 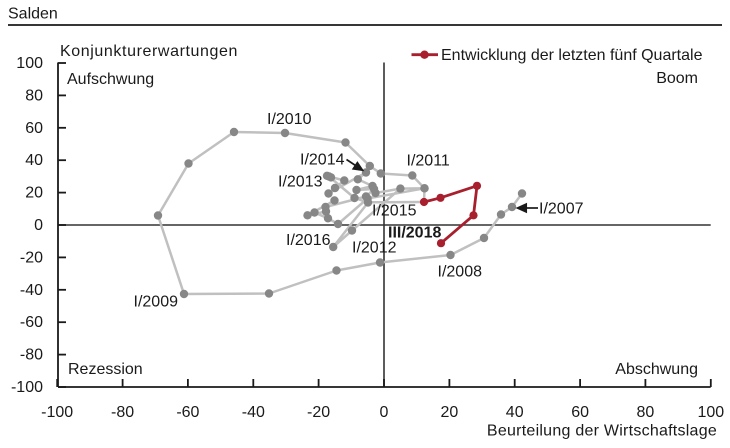 What do you see at coordinates (428, 161) in the screenshot?
I see `svg-text: I/2011` at bounding box center [428, 161].